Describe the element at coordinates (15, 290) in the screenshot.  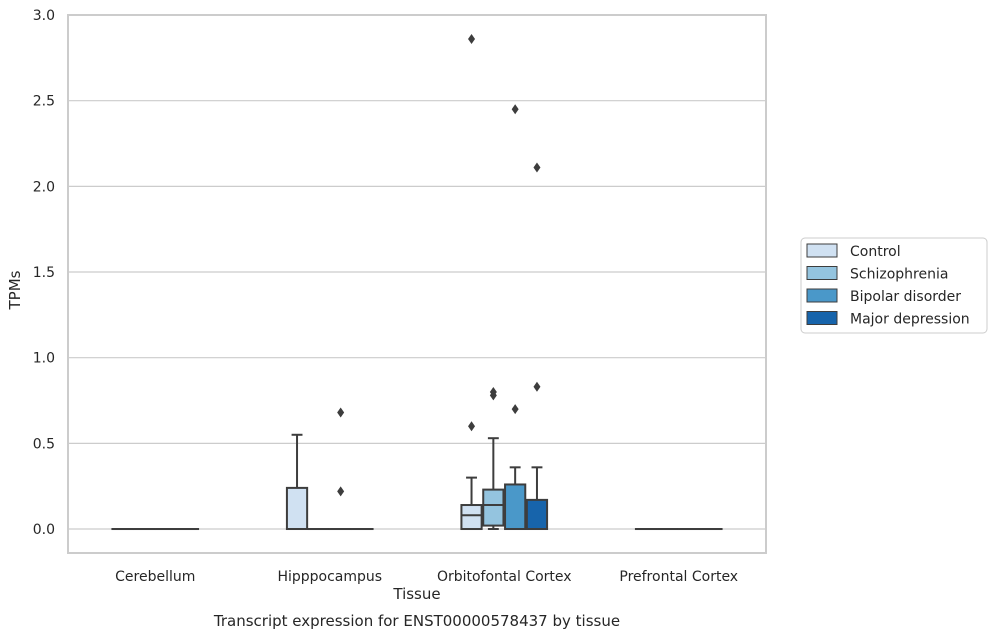
I see `y-axis-label: TPMs` at that location.